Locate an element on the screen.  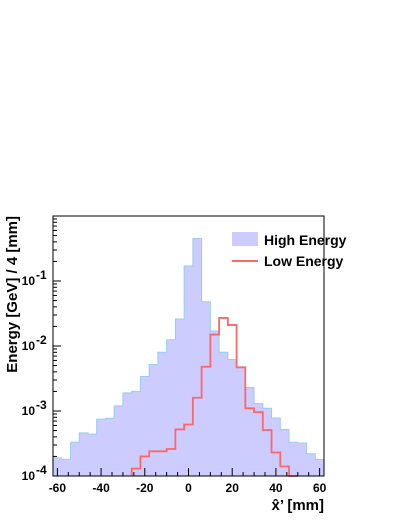
x-tick-label: -40 is located at coordinates (101, 488).